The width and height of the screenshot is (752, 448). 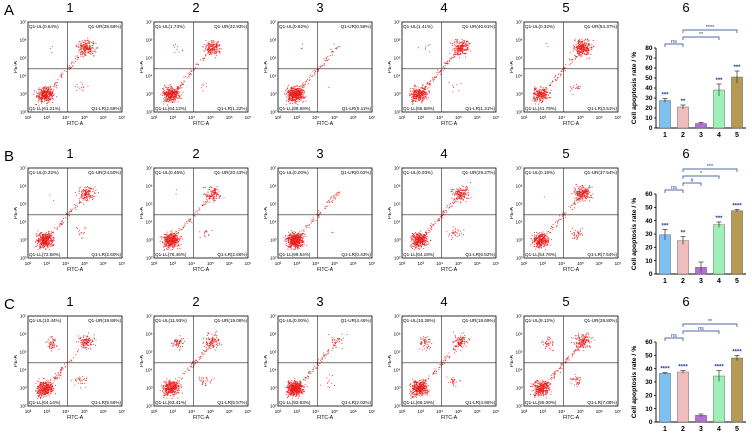 What do you see at coordinates (649, 108) in the screenshot?
I see `y-tick-label: 20` at bounding box center [649, 108].